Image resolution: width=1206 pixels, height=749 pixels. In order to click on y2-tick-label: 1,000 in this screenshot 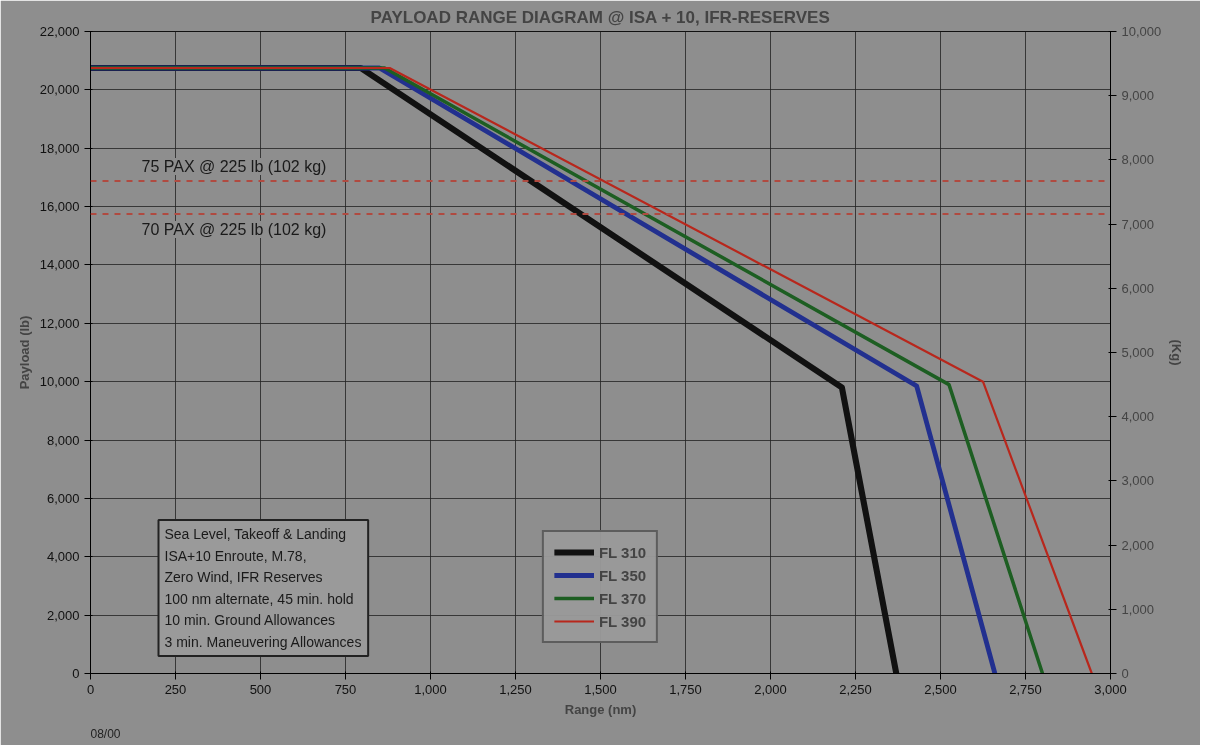, I will do `click(1138, 609)`.